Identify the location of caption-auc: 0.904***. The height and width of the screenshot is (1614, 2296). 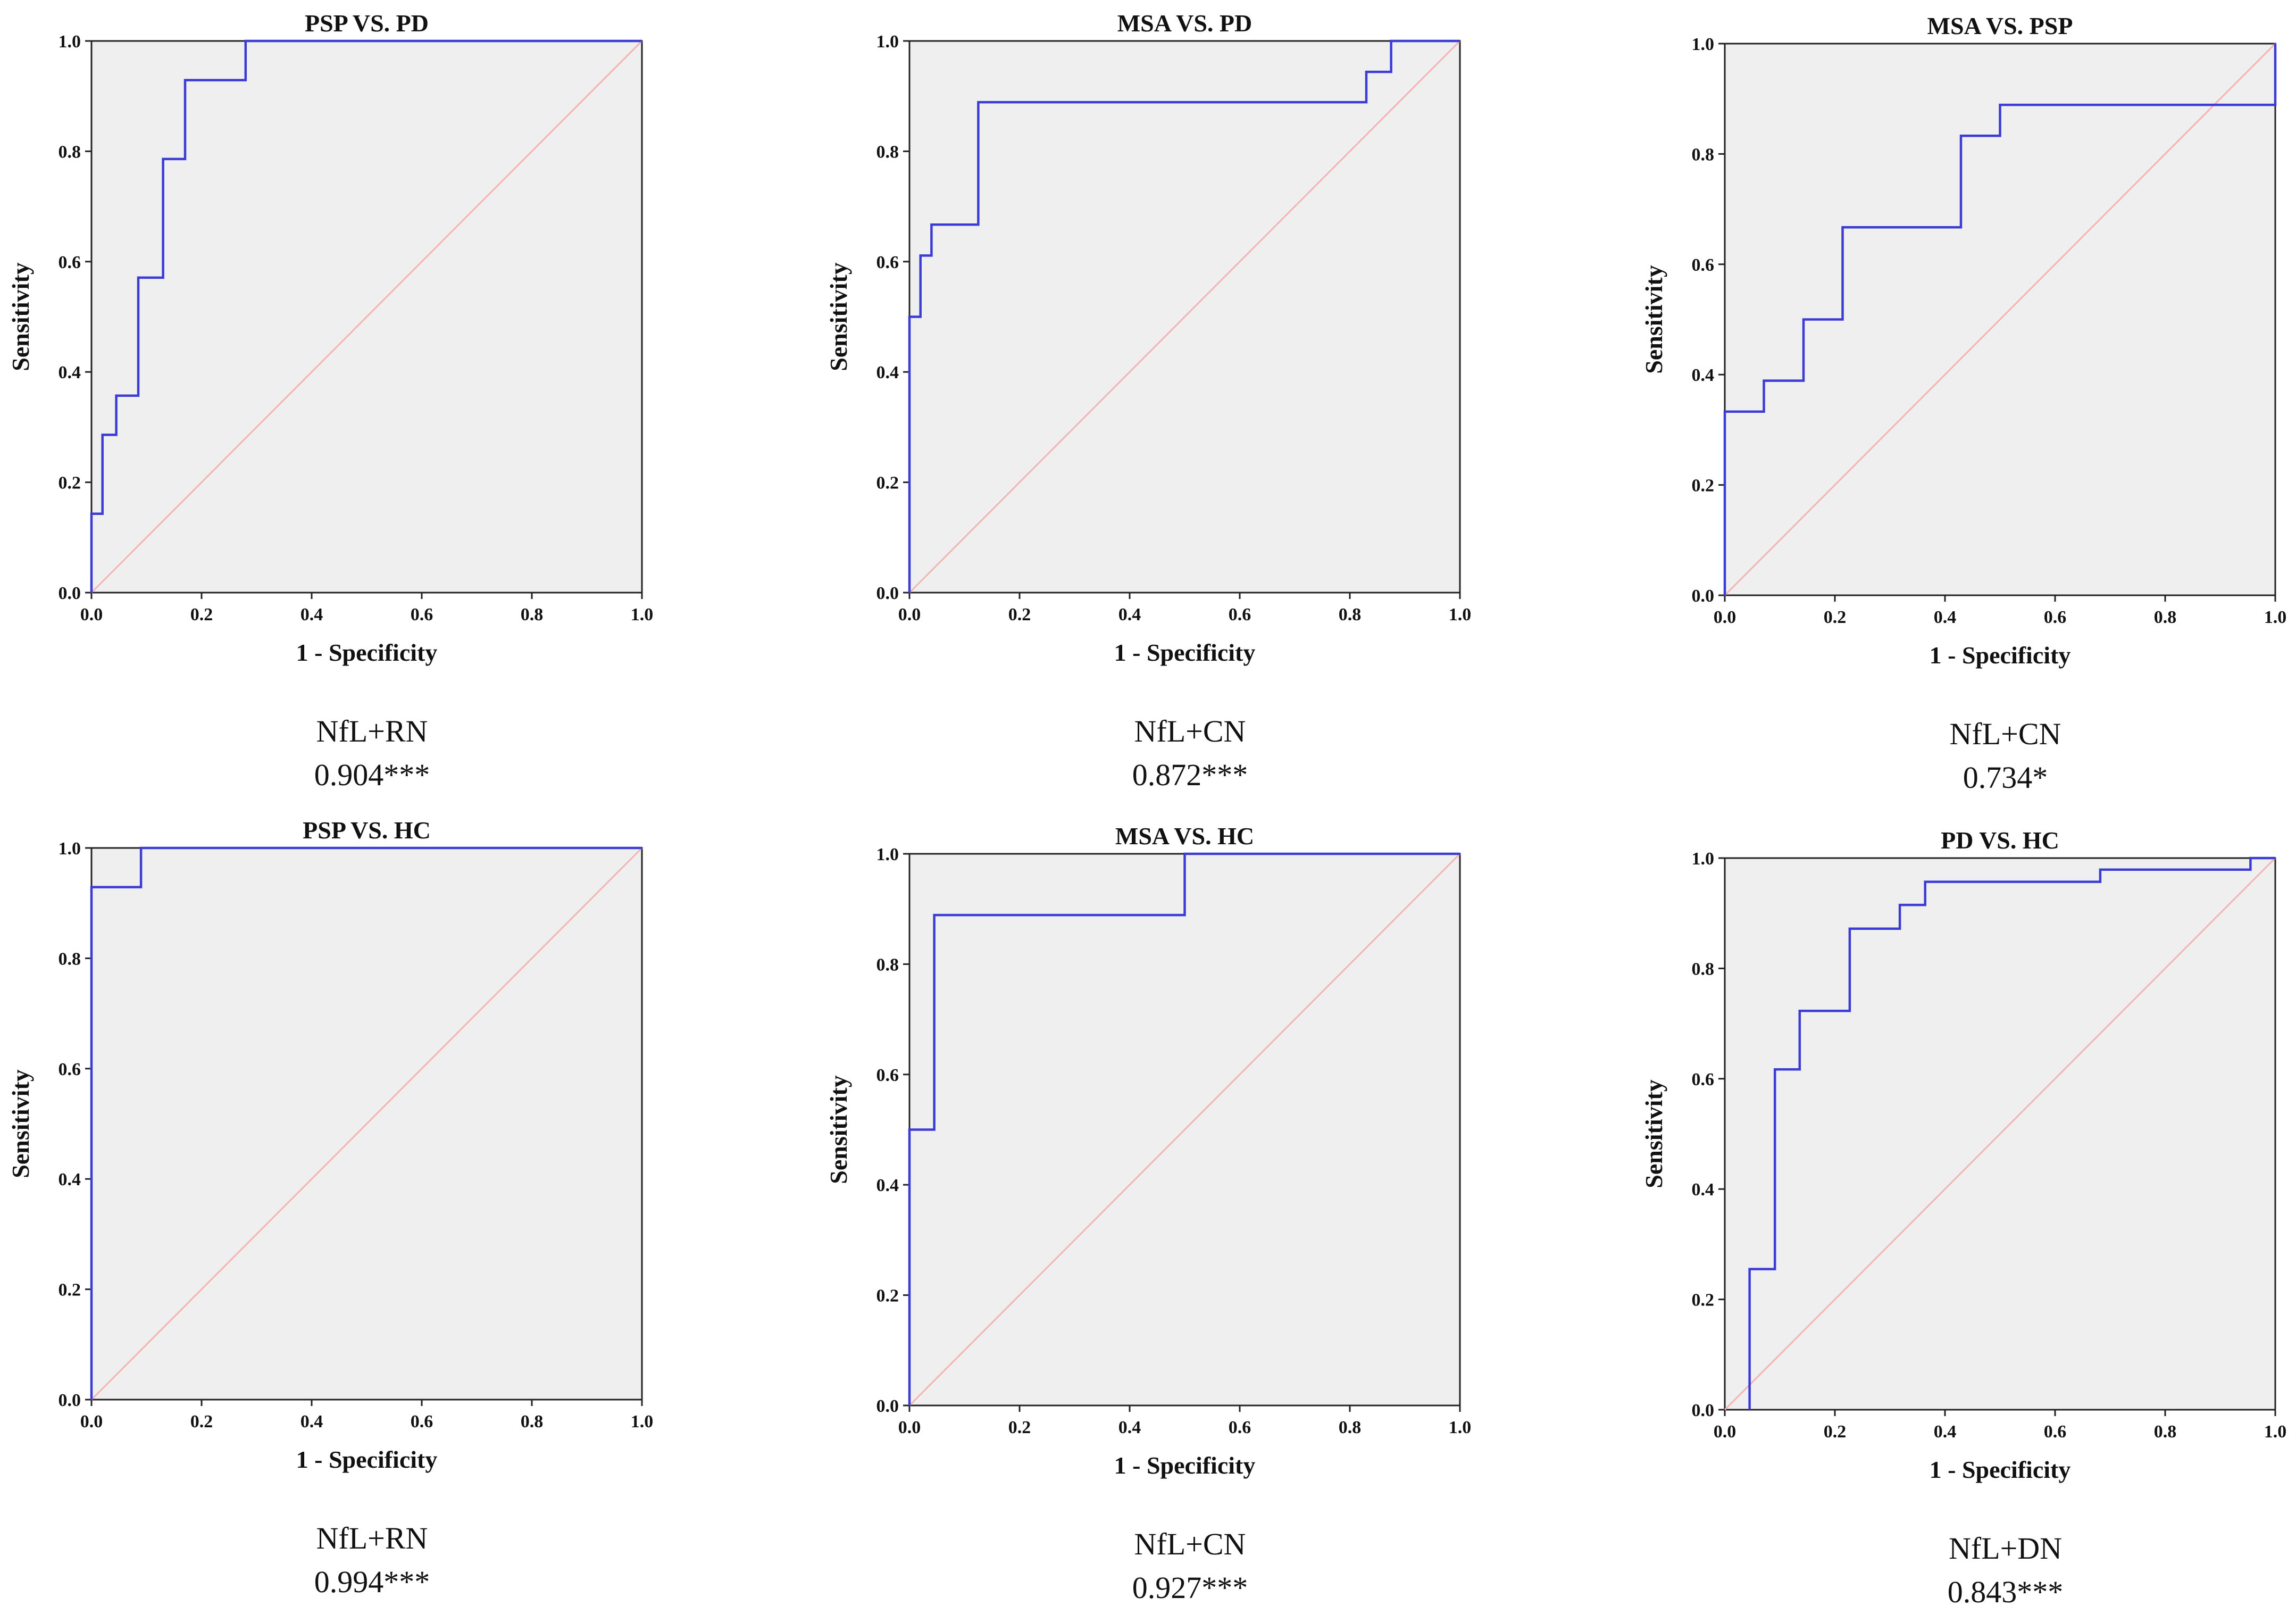
(372, 775).